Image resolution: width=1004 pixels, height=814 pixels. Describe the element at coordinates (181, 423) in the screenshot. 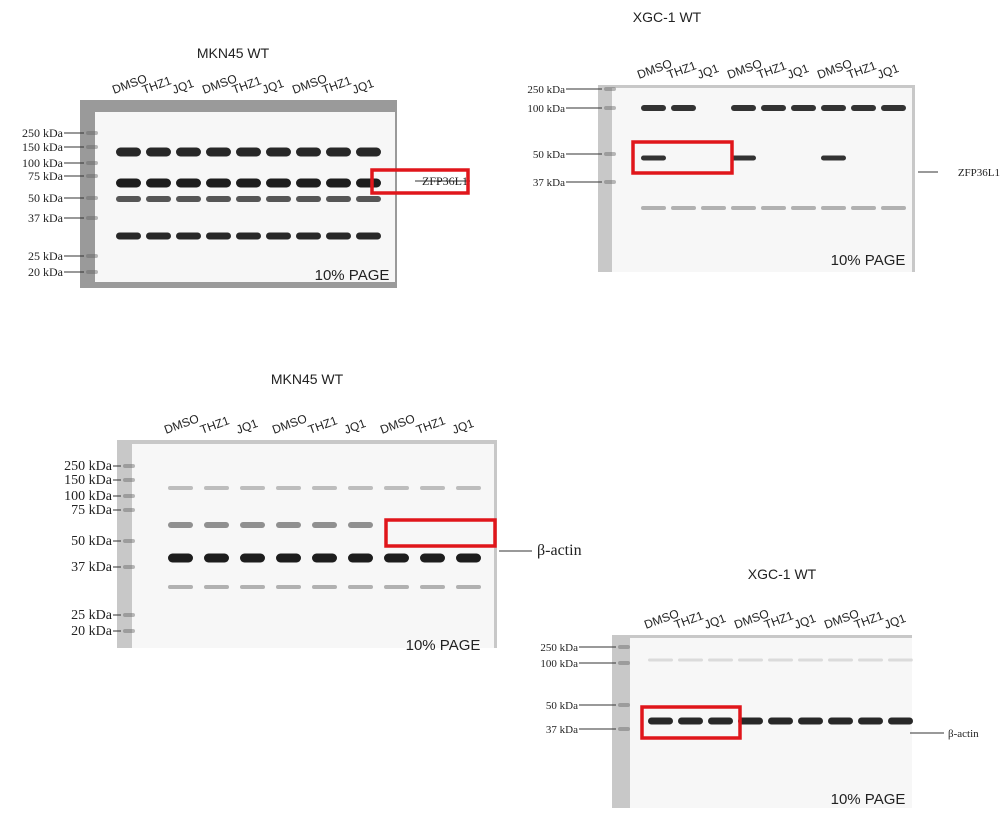

I see `lane-label: DMSO` at that location.